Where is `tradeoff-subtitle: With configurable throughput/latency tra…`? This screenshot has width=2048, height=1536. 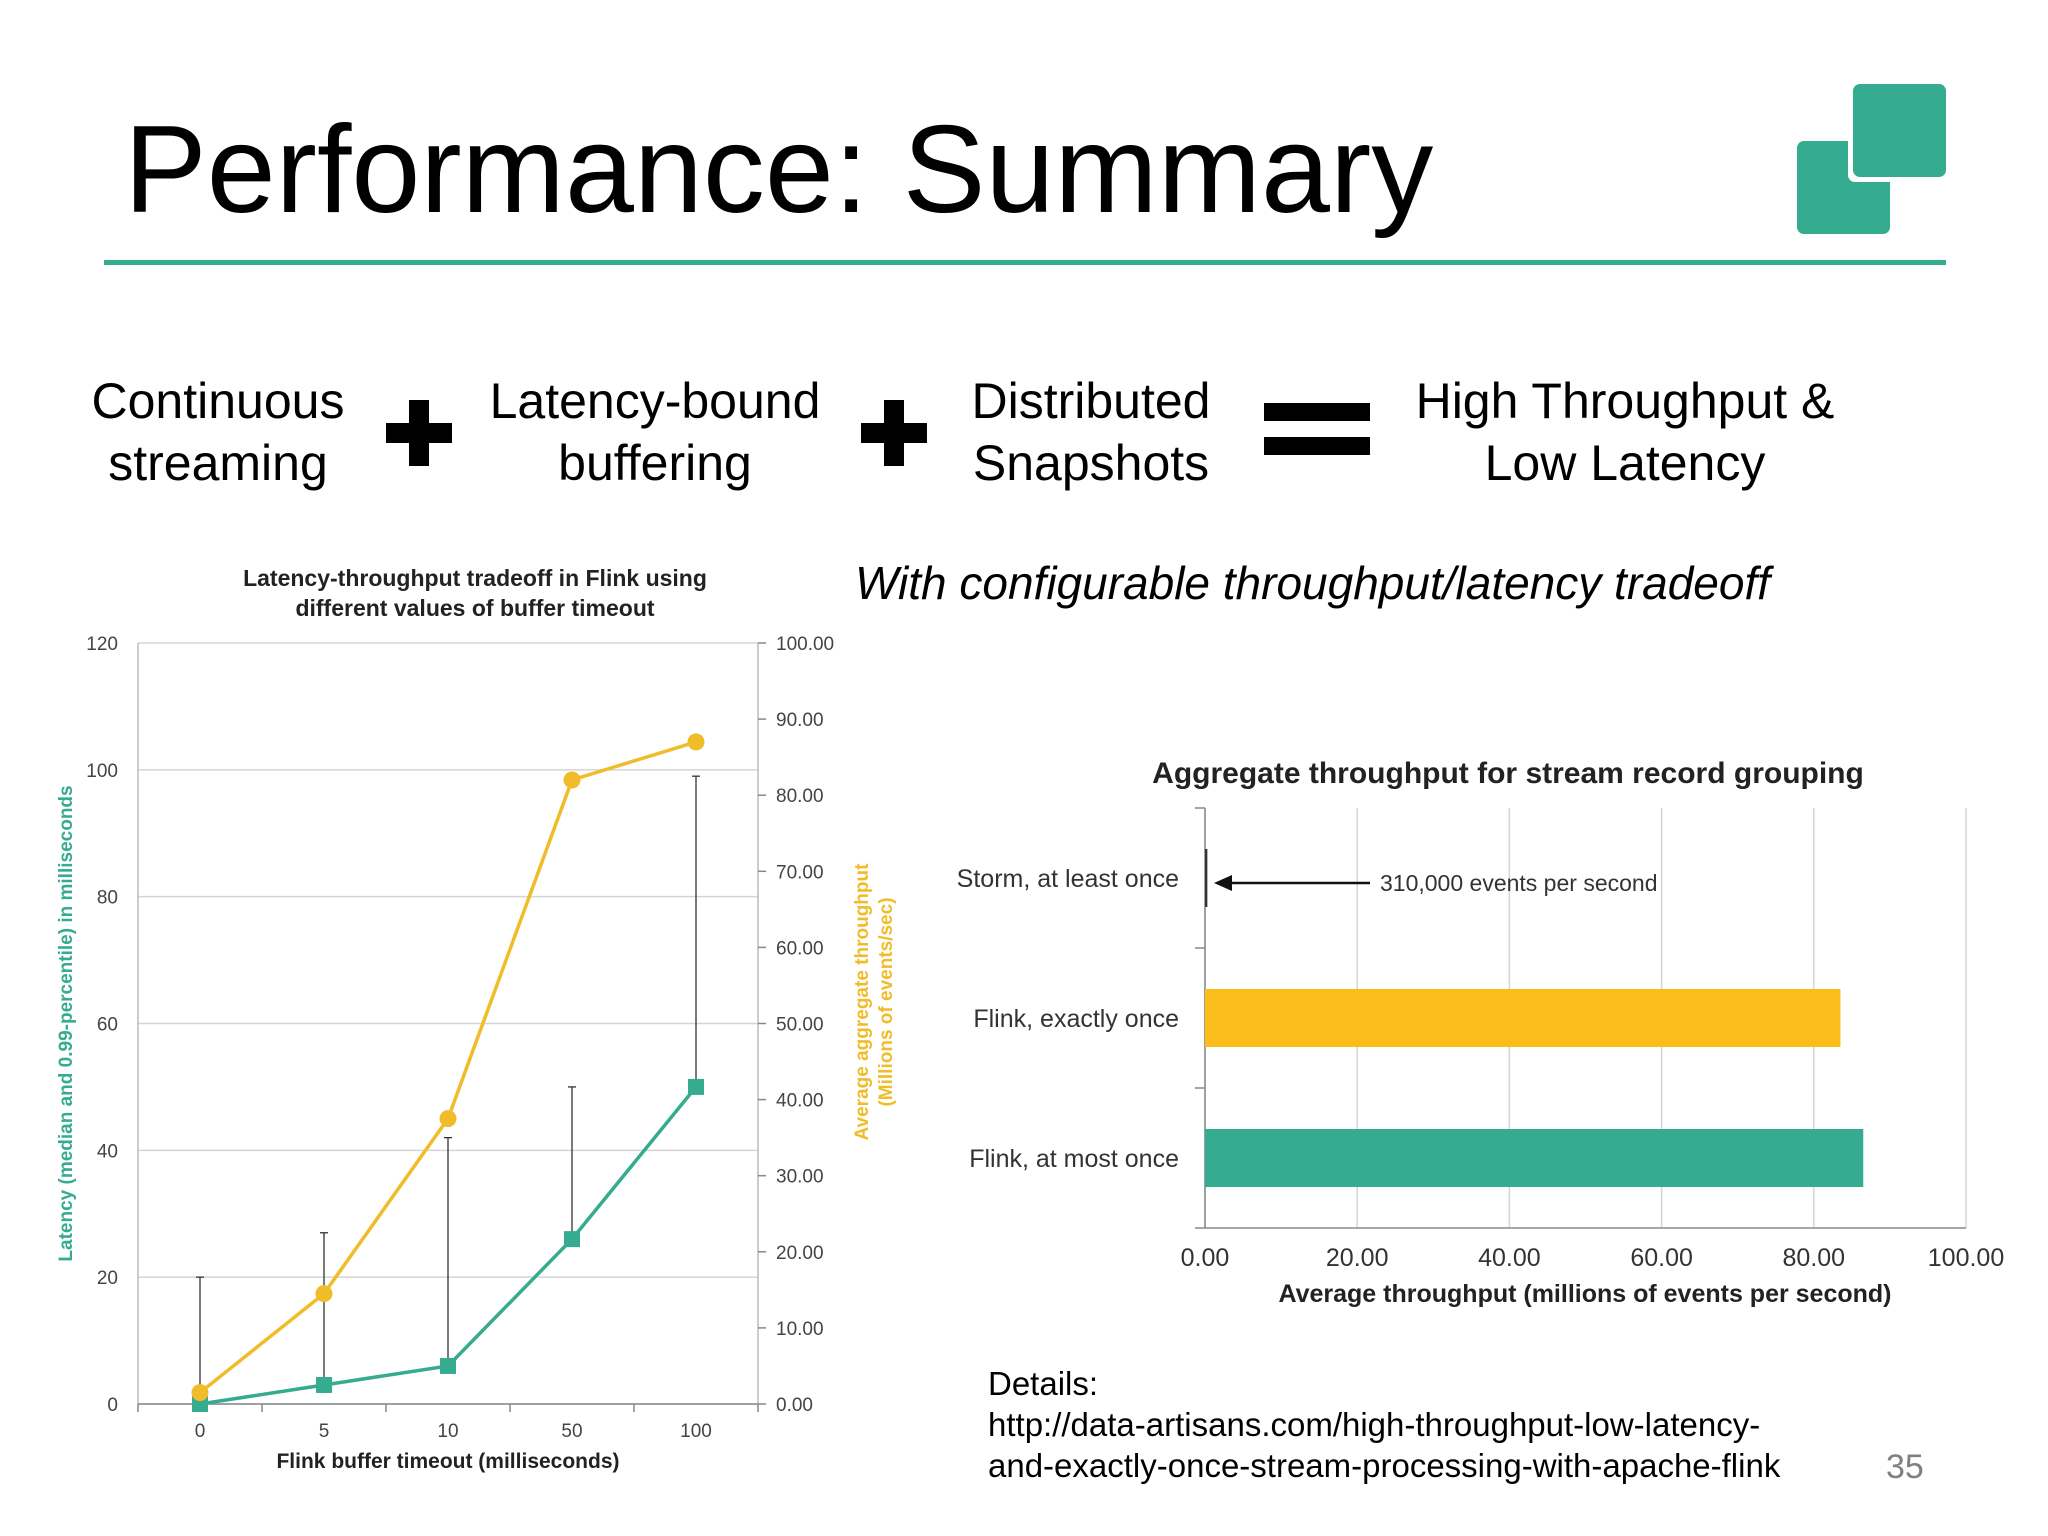 tradeoff-subtitle: With configurable throughput/latency tra… is located at coordinates (1313, 583).